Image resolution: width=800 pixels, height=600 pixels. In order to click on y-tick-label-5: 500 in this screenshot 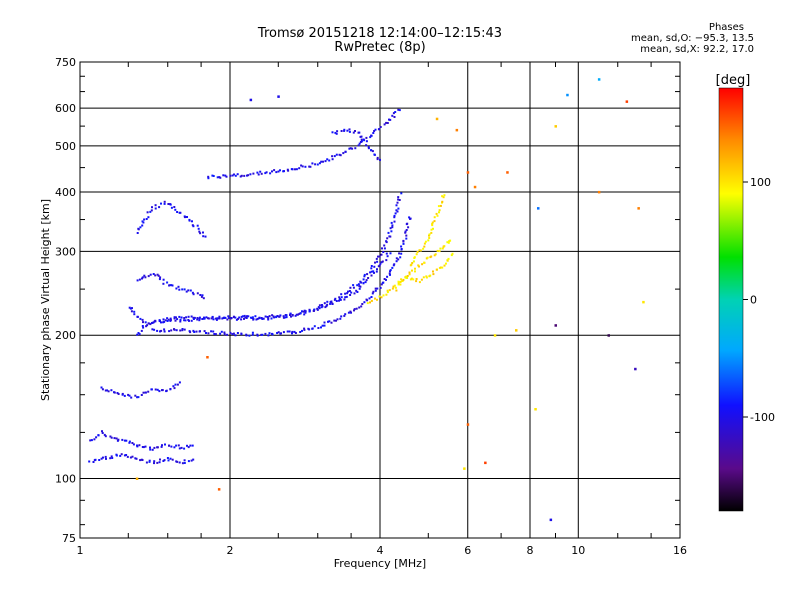, I will do `click(65, 146)`.